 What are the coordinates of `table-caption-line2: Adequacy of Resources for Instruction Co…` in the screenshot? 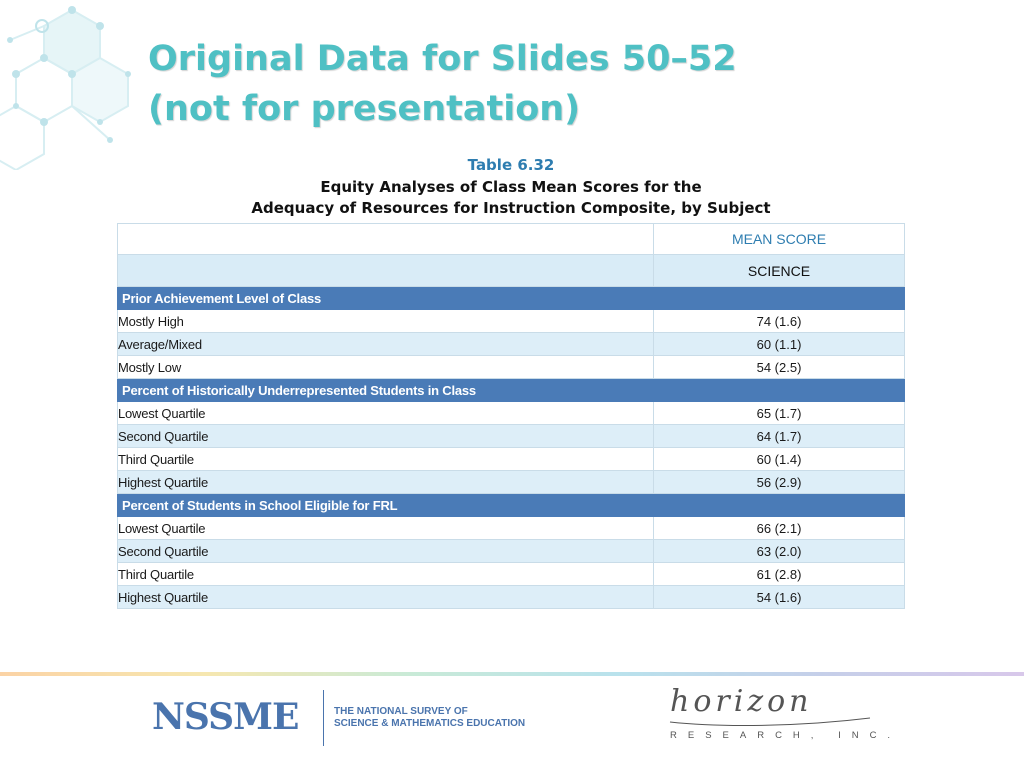 It's located at (511, 208).